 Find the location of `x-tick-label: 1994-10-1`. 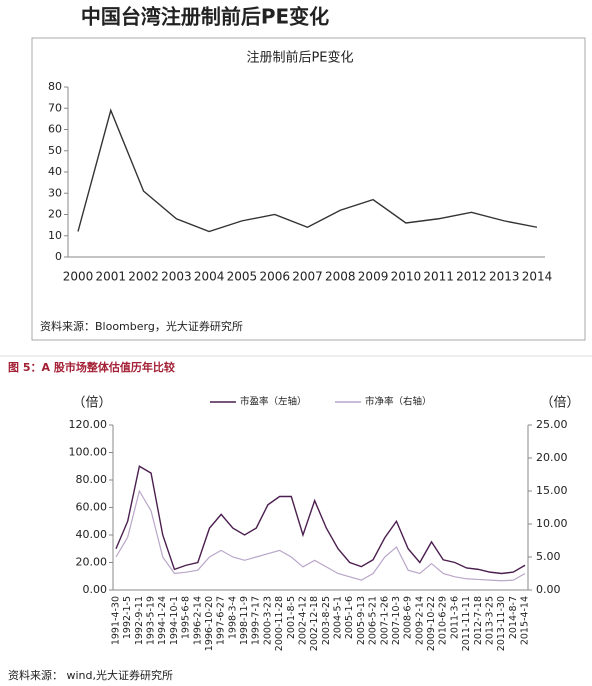

x-tick-label: 1994-10-1 is located at coordinates (174, 620).